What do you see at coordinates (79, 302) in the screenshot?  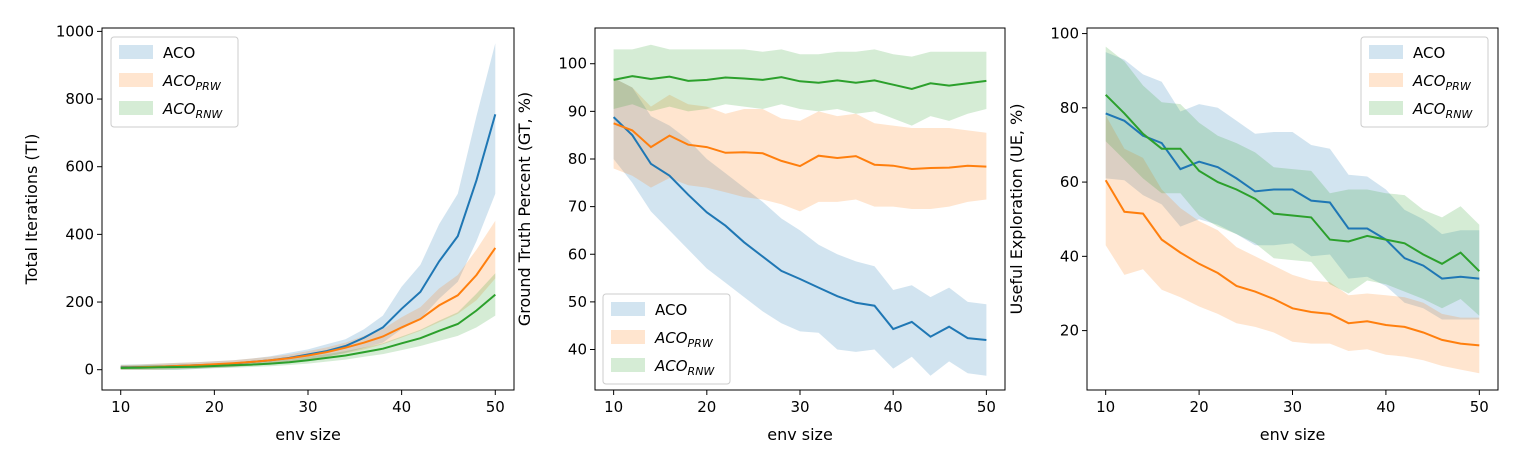 I see `y-tick-label: 200` at bounding box center [79, 302].